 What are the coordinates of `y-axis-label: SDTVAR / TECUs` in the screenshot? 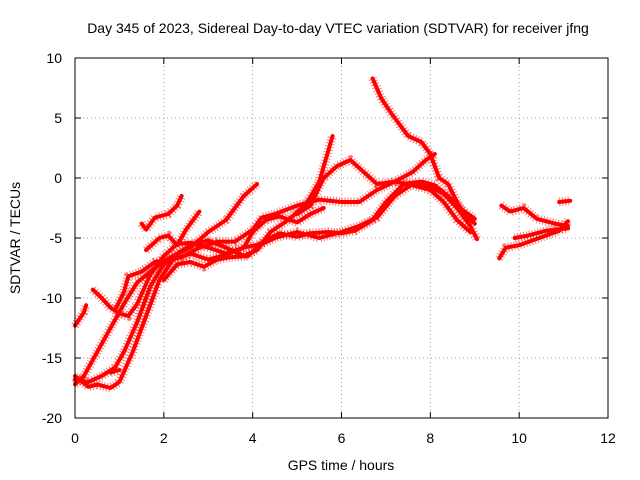 It's located at (15, 238).